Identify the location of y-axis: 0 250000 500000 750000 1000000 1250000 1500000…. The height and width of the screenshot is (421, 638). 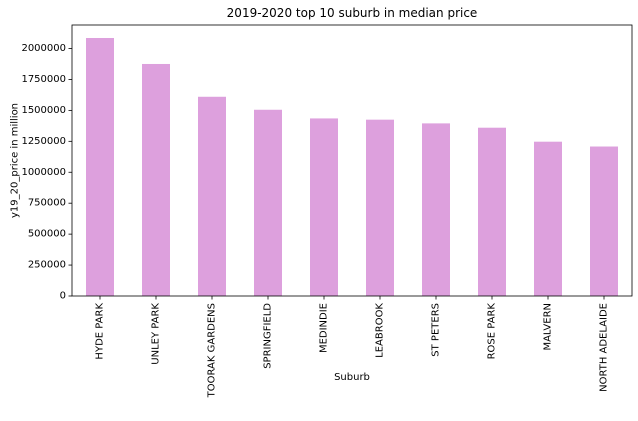
(46, 172).